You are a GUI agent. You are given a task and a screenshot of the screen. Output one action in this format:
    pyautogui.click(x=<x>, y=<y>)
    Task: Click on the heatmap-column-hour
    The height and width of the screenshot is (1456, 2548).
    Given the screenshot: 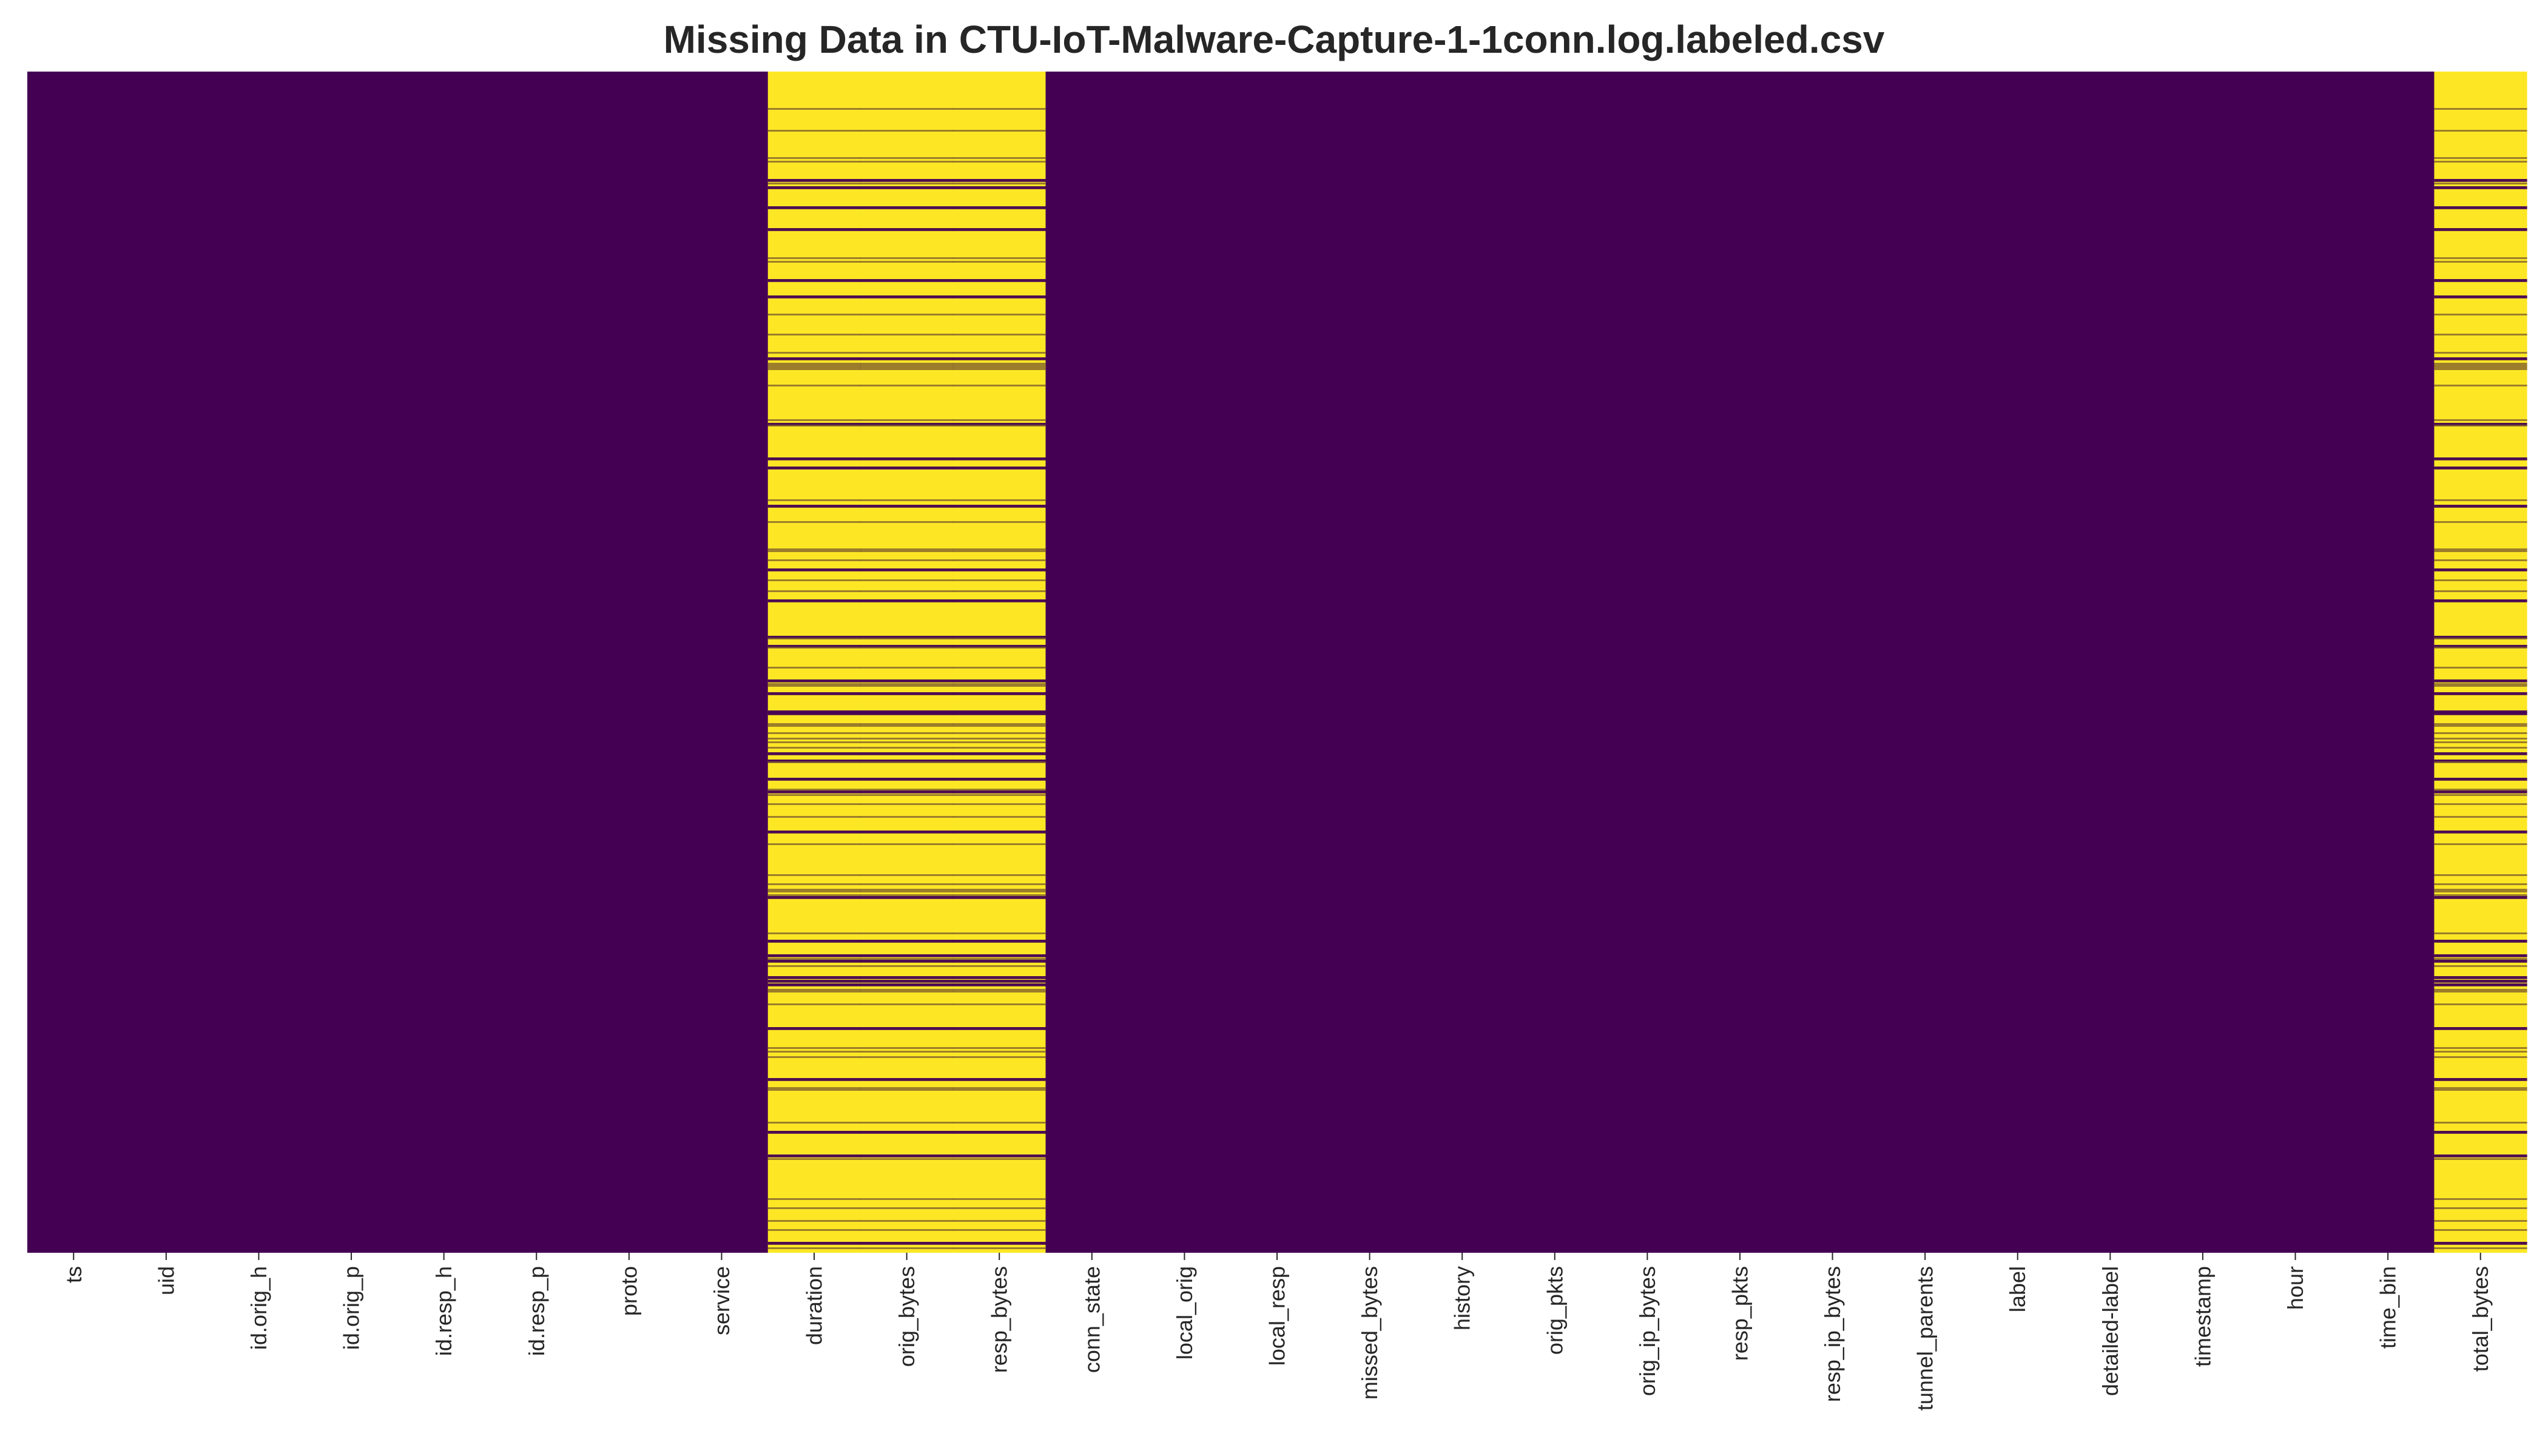 What is the action you would take?
    pyautogui.click(x=2295, y=662)
    